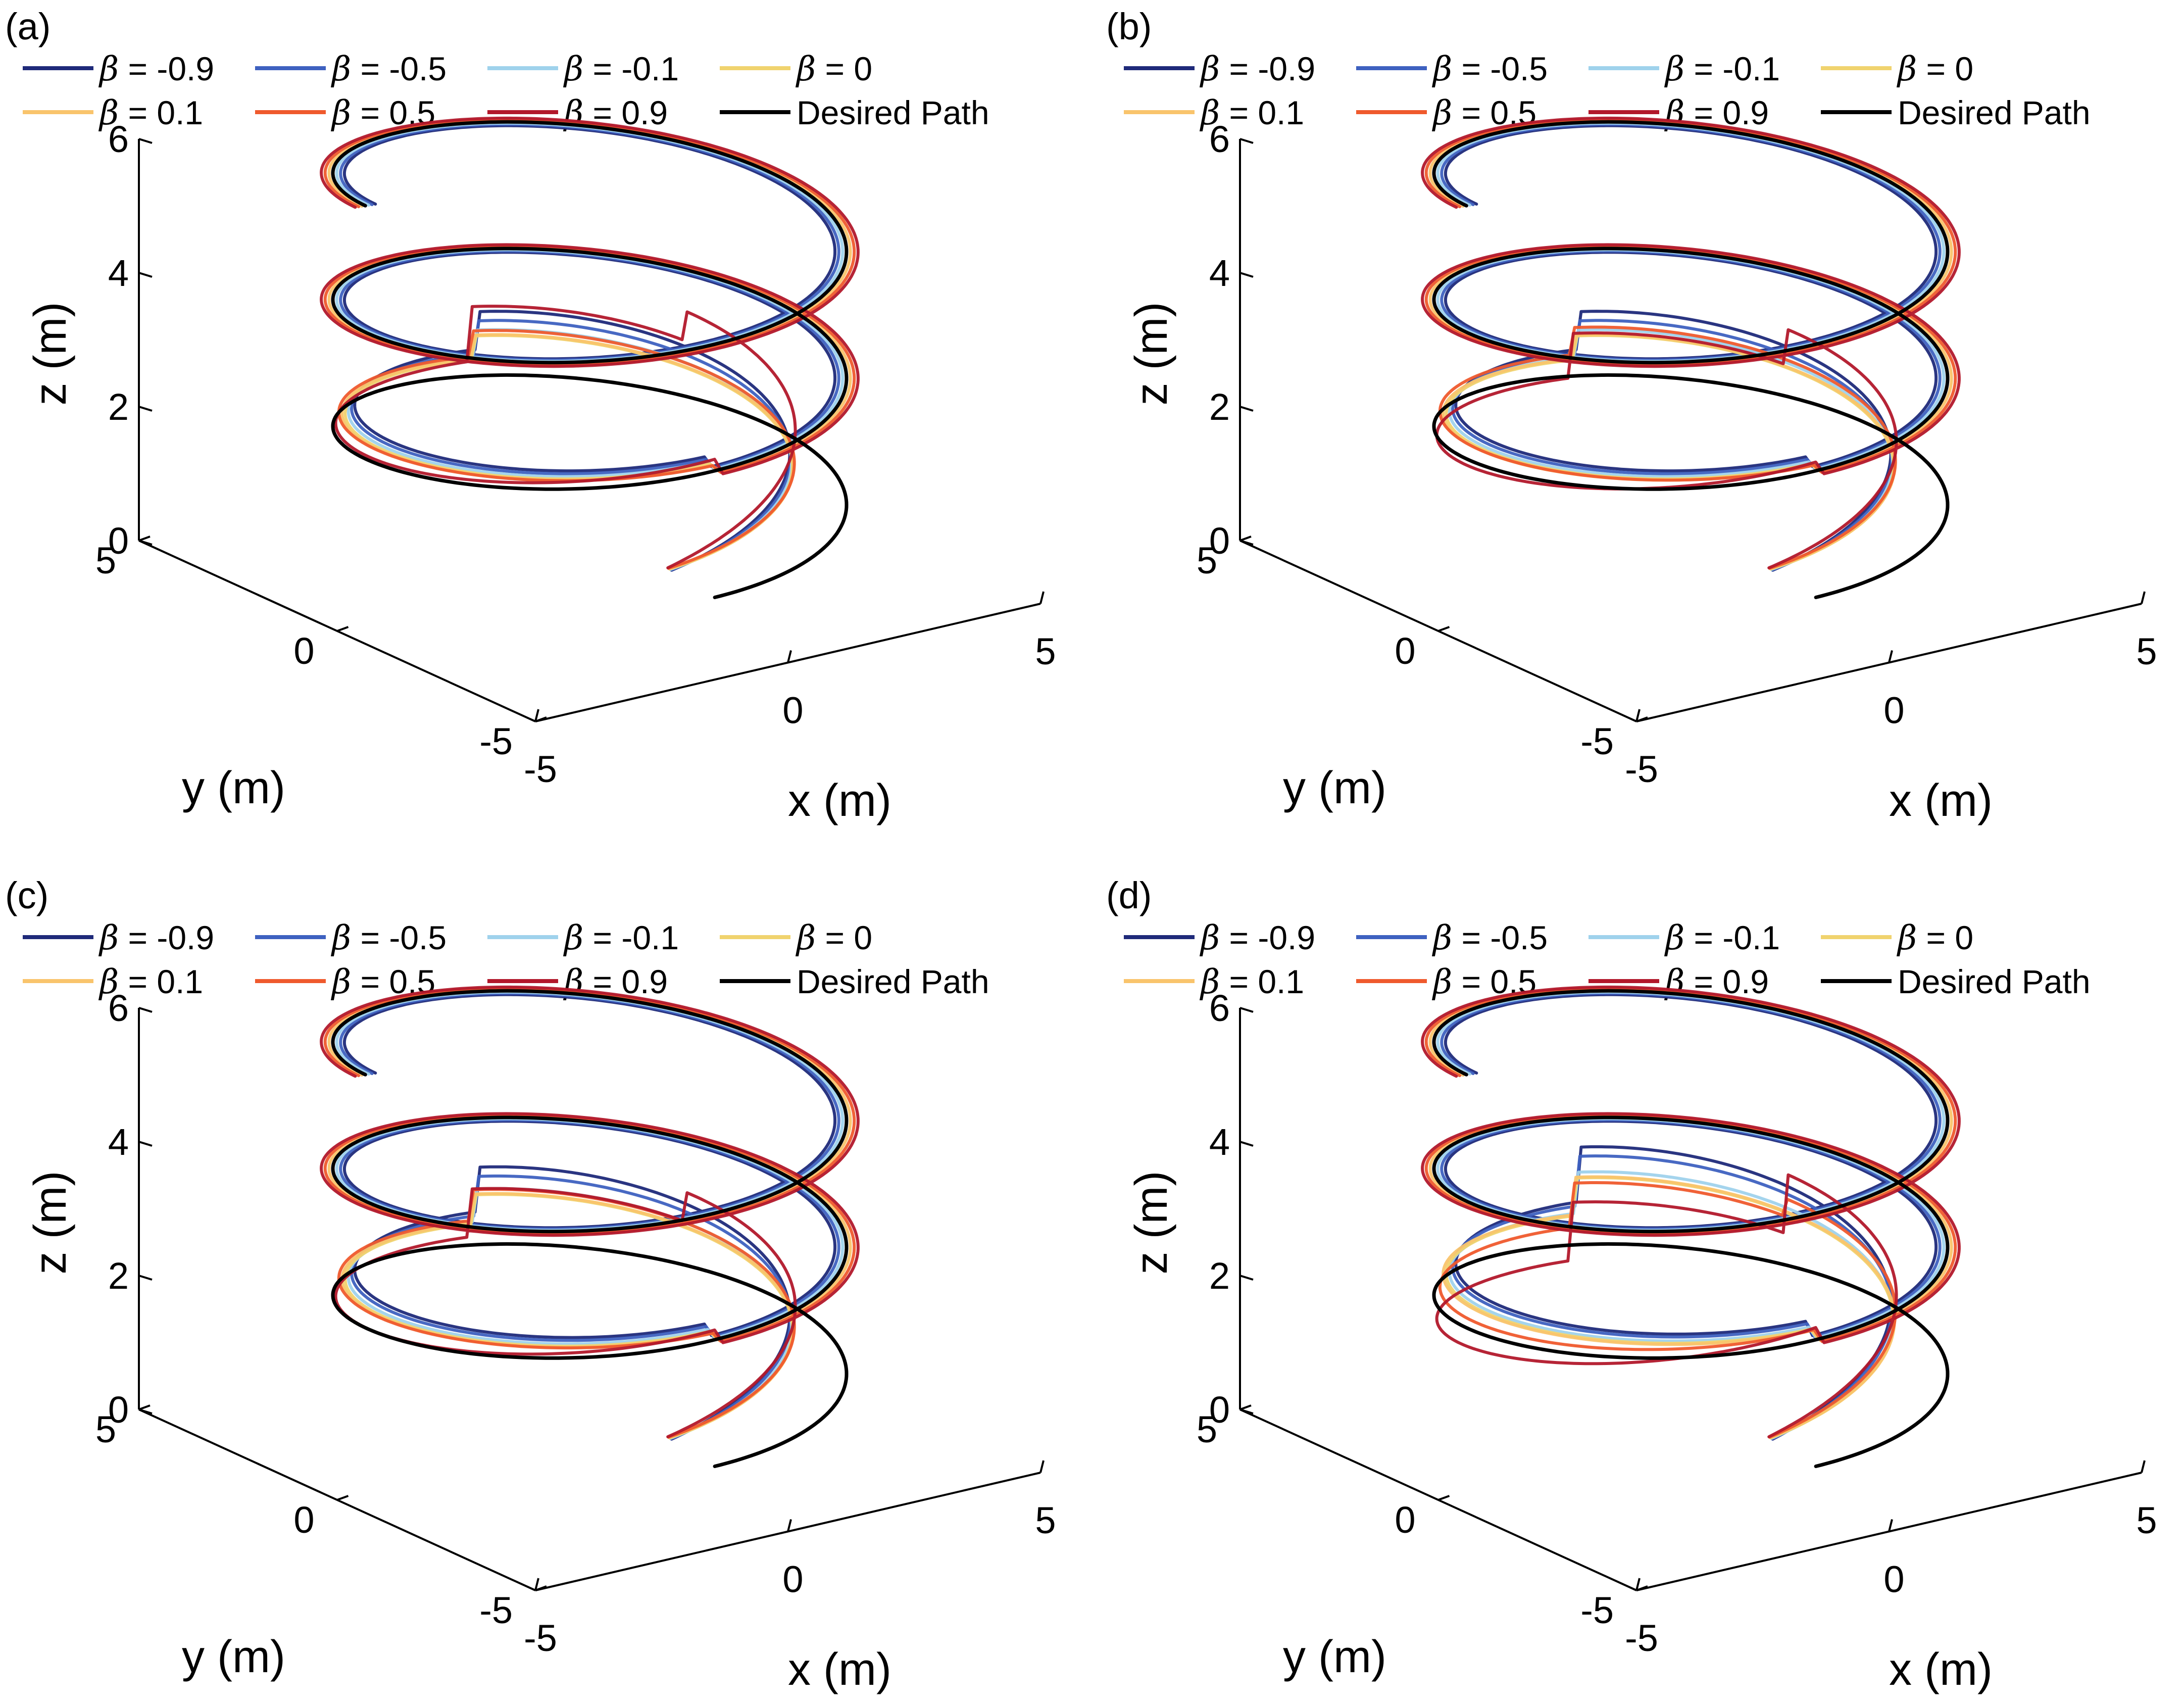 The image size is (2184, 1703). I want to click on legend-entry: β = 0.5, so click(382, 981).